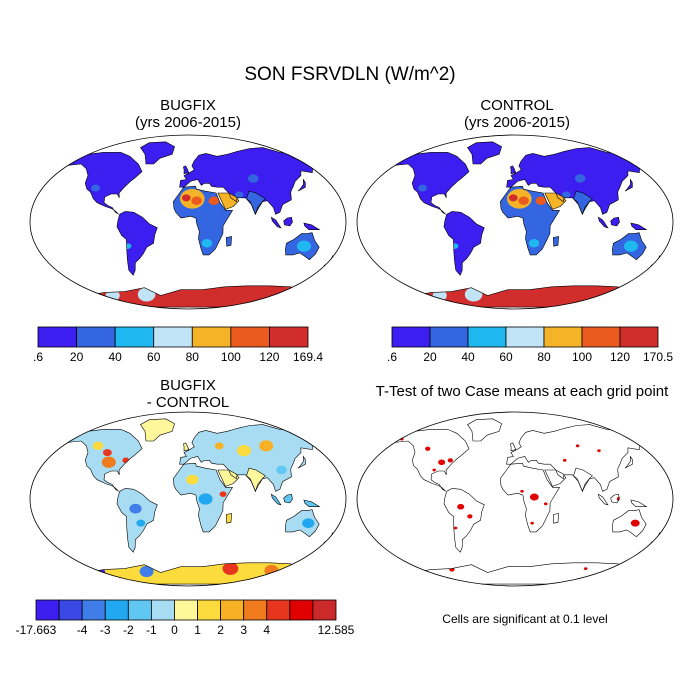 The image size is (700, 700). Describe the element at coordinates (38, 357) in the screenshot. I see `colorbar-tick-label: .6` at that location.